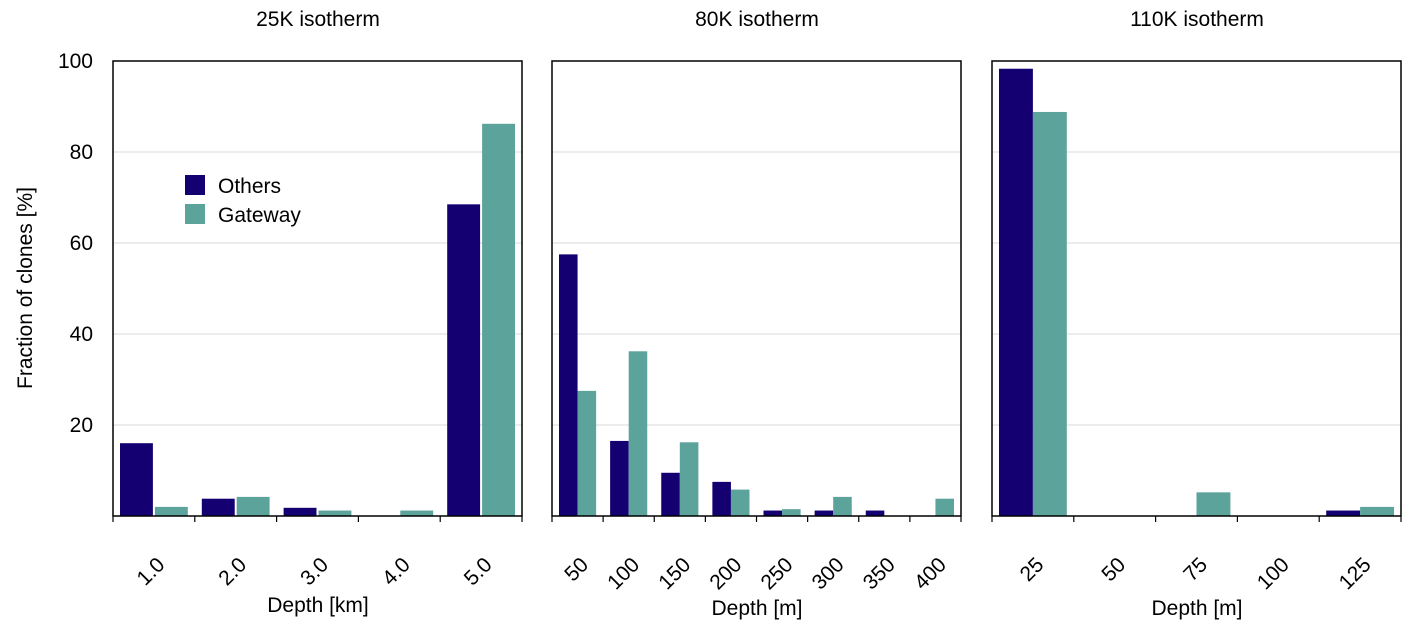 The width and height of the screenshot is (1413, 624). Describe the element at coordinates (218, 507) in the screenshot. I see `bar-others-2.0` at that location.